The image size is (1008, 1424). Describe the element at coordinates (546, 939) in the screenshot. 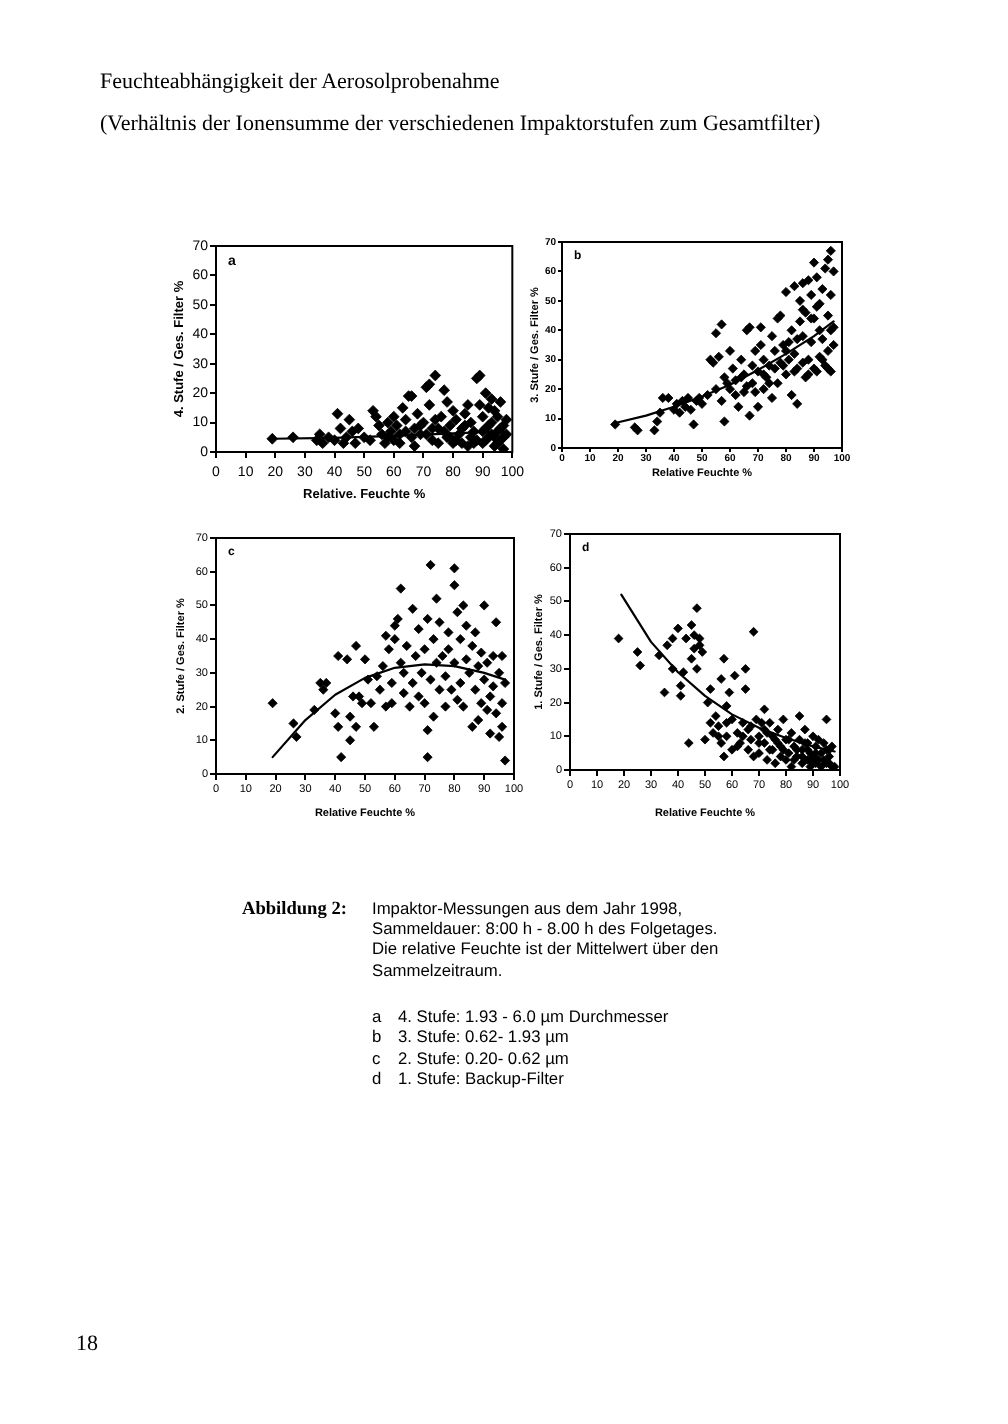

I see `text: Impaktor-Messungen aus dem Jahr 1998, Sammeldauer: 8:00 h - 8.00 h des Folgetages. Die relative Feuchte ist der Mittelwert über den Sammelzeitraum.` at that location.